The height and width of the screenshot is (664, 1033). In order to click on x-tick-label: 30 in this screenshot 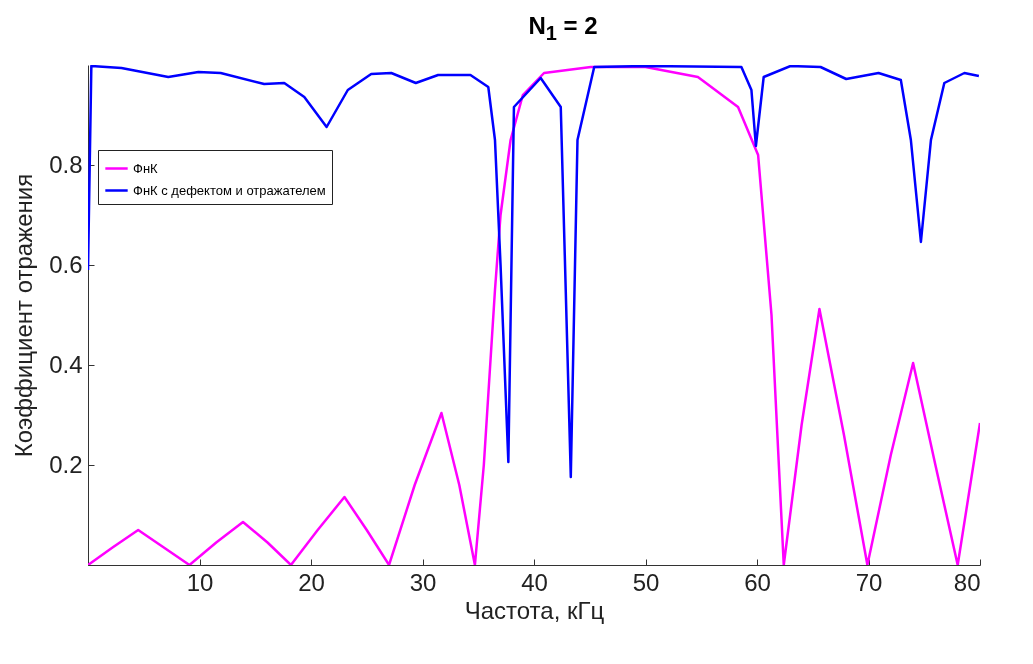, I will do `click(423, 582)`.